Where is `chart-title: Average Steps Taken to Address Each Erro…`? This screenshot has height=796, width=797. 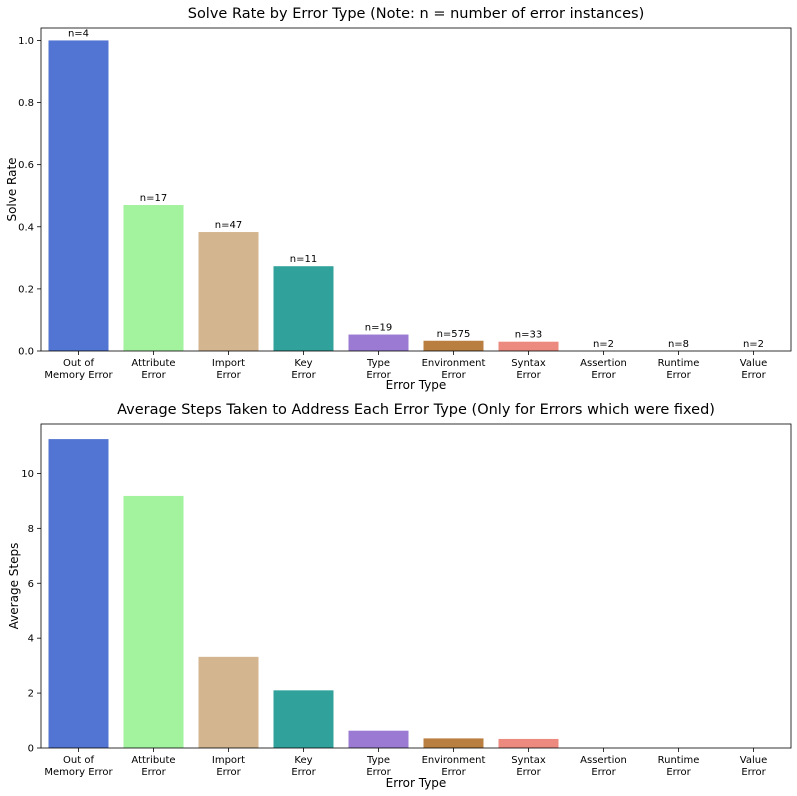
chart-title: Average Steps Taken to Address Each Erro… is located at coordinates (416, 410).